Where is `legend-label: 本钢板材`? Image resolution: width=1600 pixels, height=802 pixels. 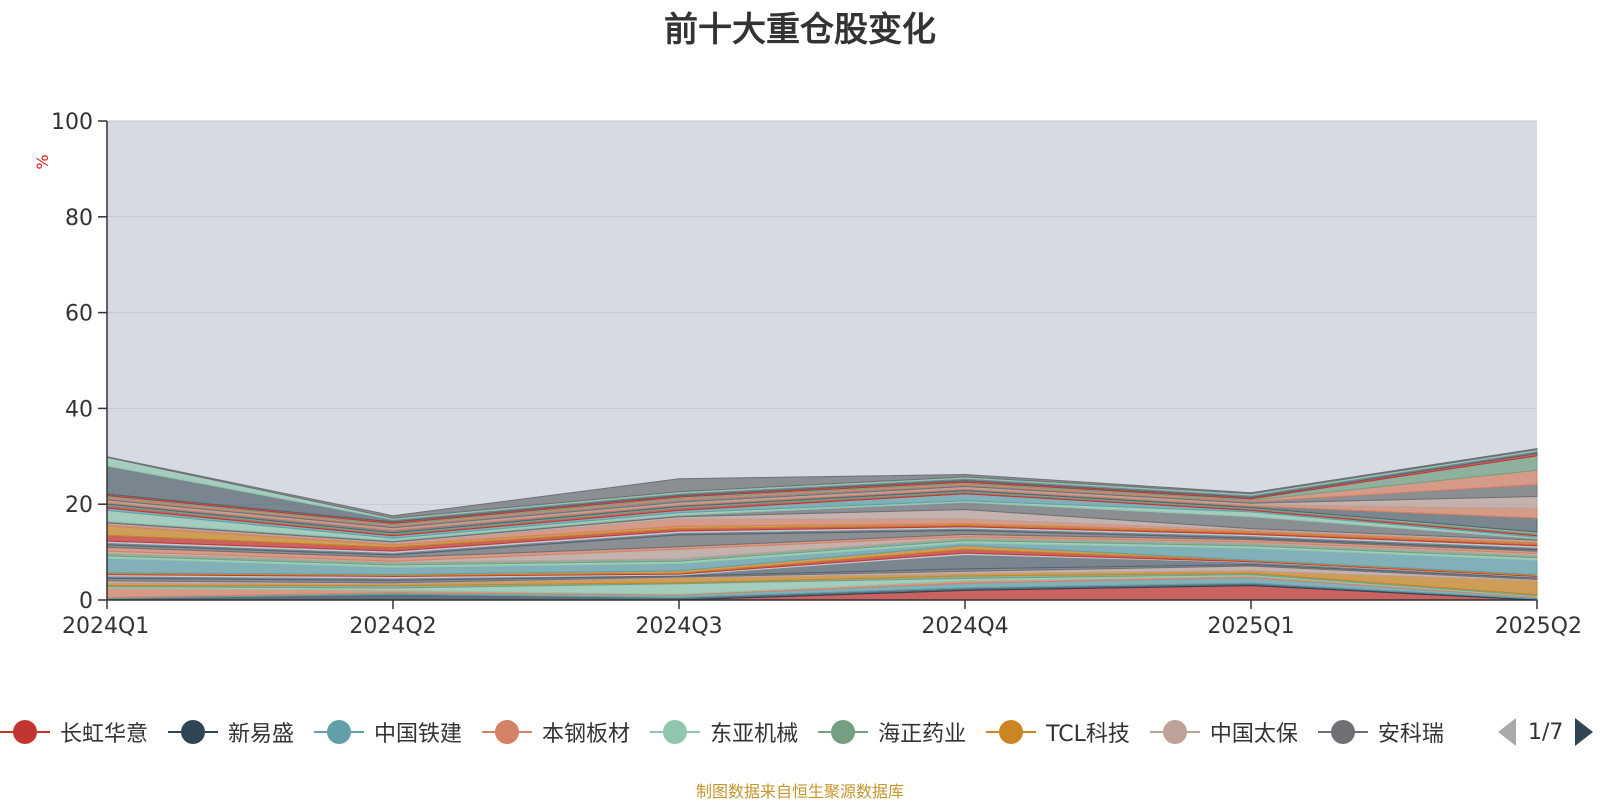 legend-label: 本钢板材 is located at coordinates (586, 734).